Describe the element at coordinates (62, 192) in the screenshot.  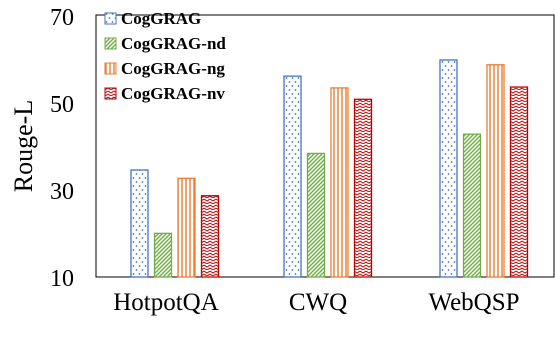
I see `y-tick-label: 30` at that location.